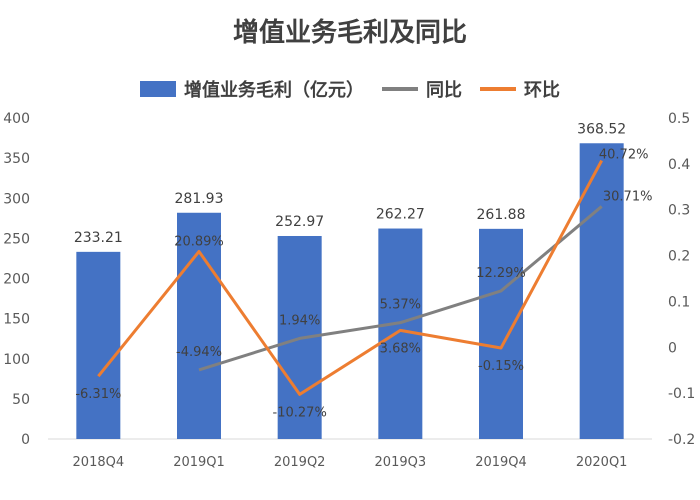 The image size is (700, 500). I want to click on legend-swatch-bar, so click(158, 89).